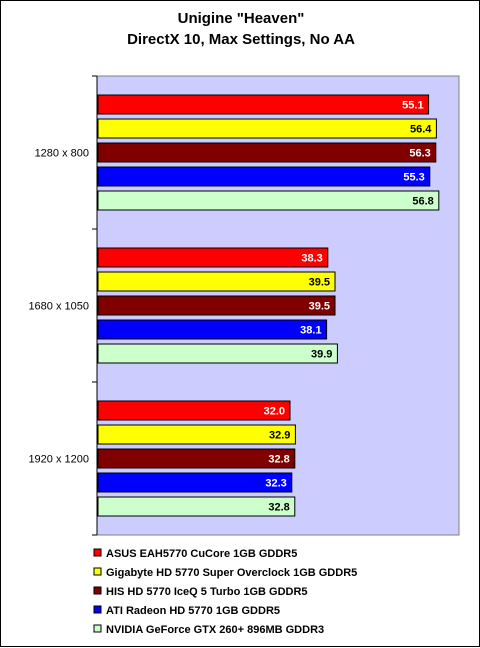 Image resolution: width=480 pixels, height=648 pixels. What do you see at coordinates (241, 18) in the screenshot?
I see `chart-title: Unigine "Heaven"` at bounding box center [241, 18].